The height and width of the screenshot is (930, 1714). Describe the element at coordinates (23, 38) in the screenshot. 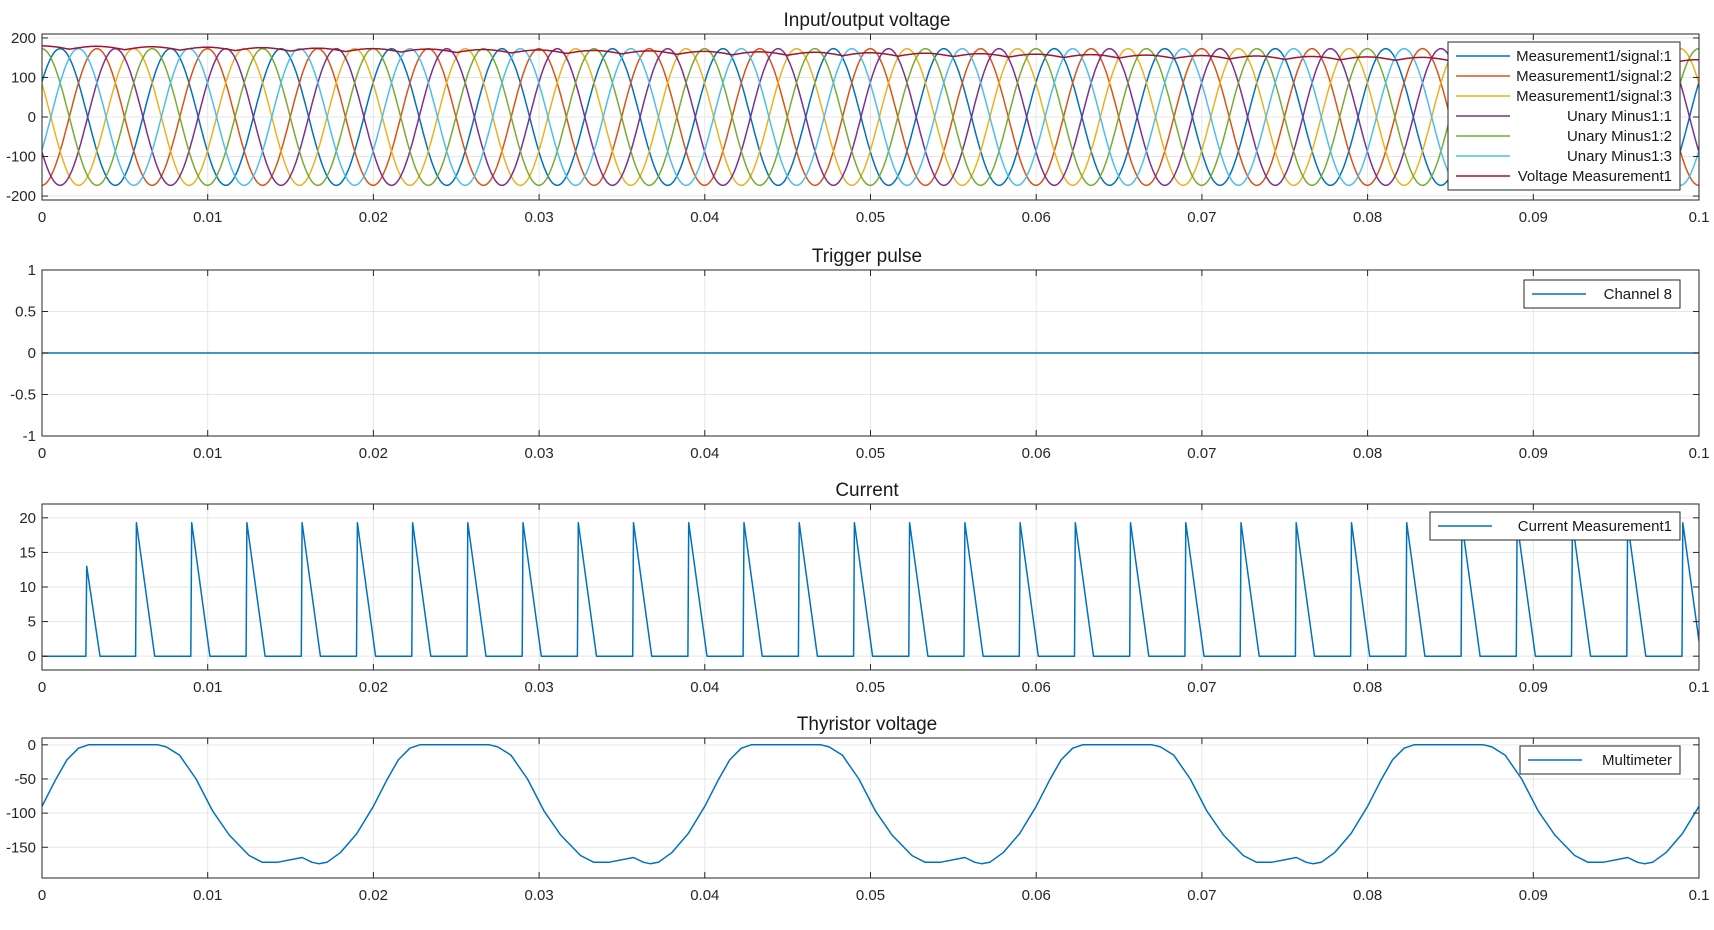

I see `y-tick-label: 200` at that location.